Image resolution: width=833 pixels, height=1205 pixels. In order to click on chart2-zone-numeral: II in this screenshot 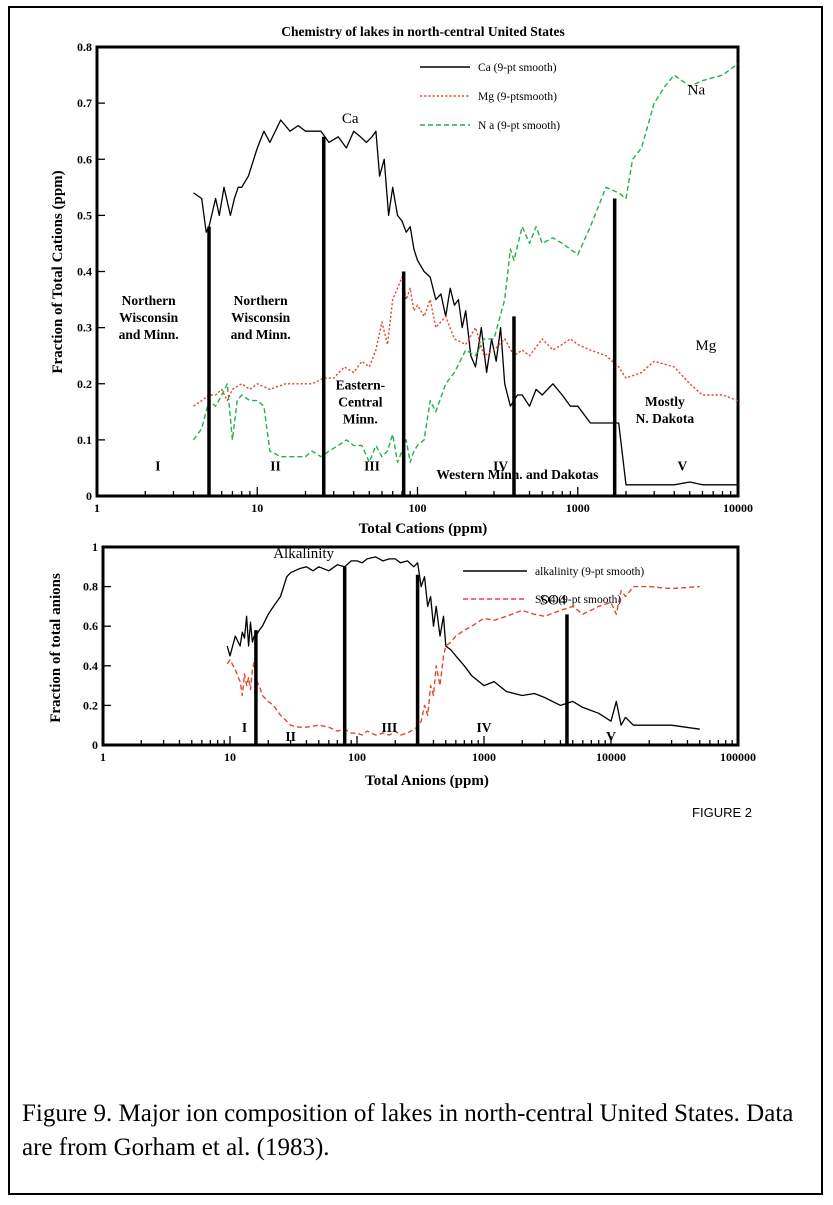, I will do `click(290, 736)`.